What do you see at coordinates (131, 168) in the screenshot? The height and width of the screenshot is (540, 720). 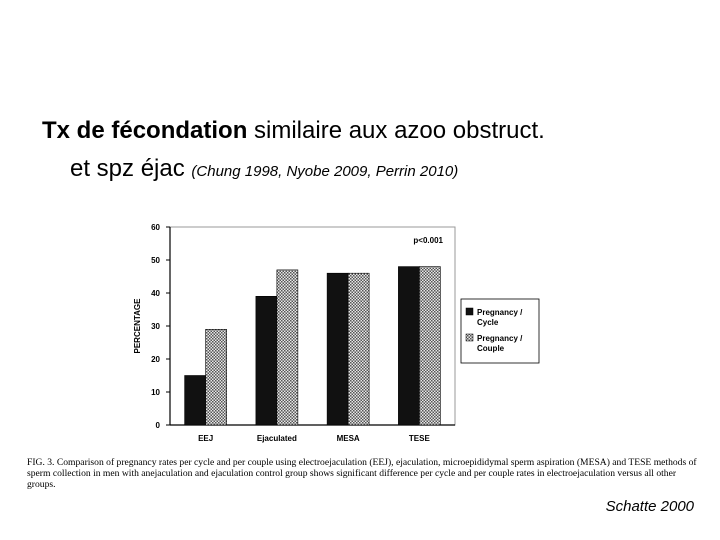 I see `subtitle-text: et spz éjac` at bounding box center [131, 168].